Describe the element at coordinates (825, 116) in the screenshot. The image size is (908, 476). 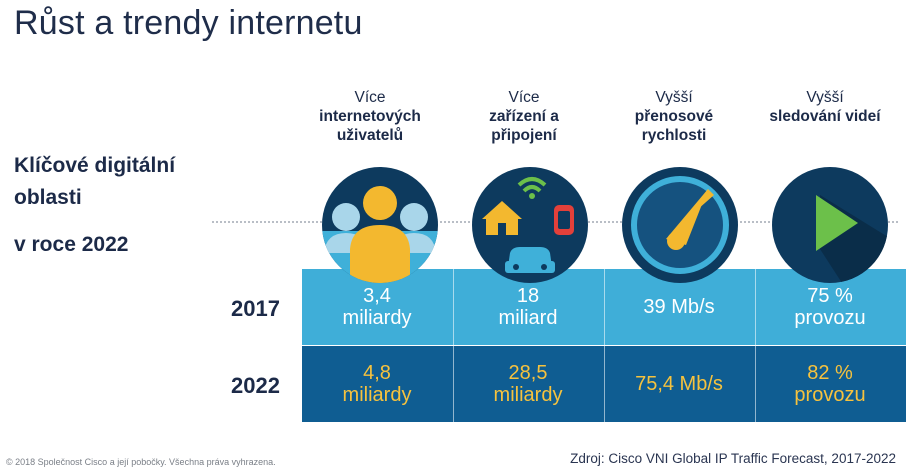
I see `column-header-bold: sledování videí` at that location.